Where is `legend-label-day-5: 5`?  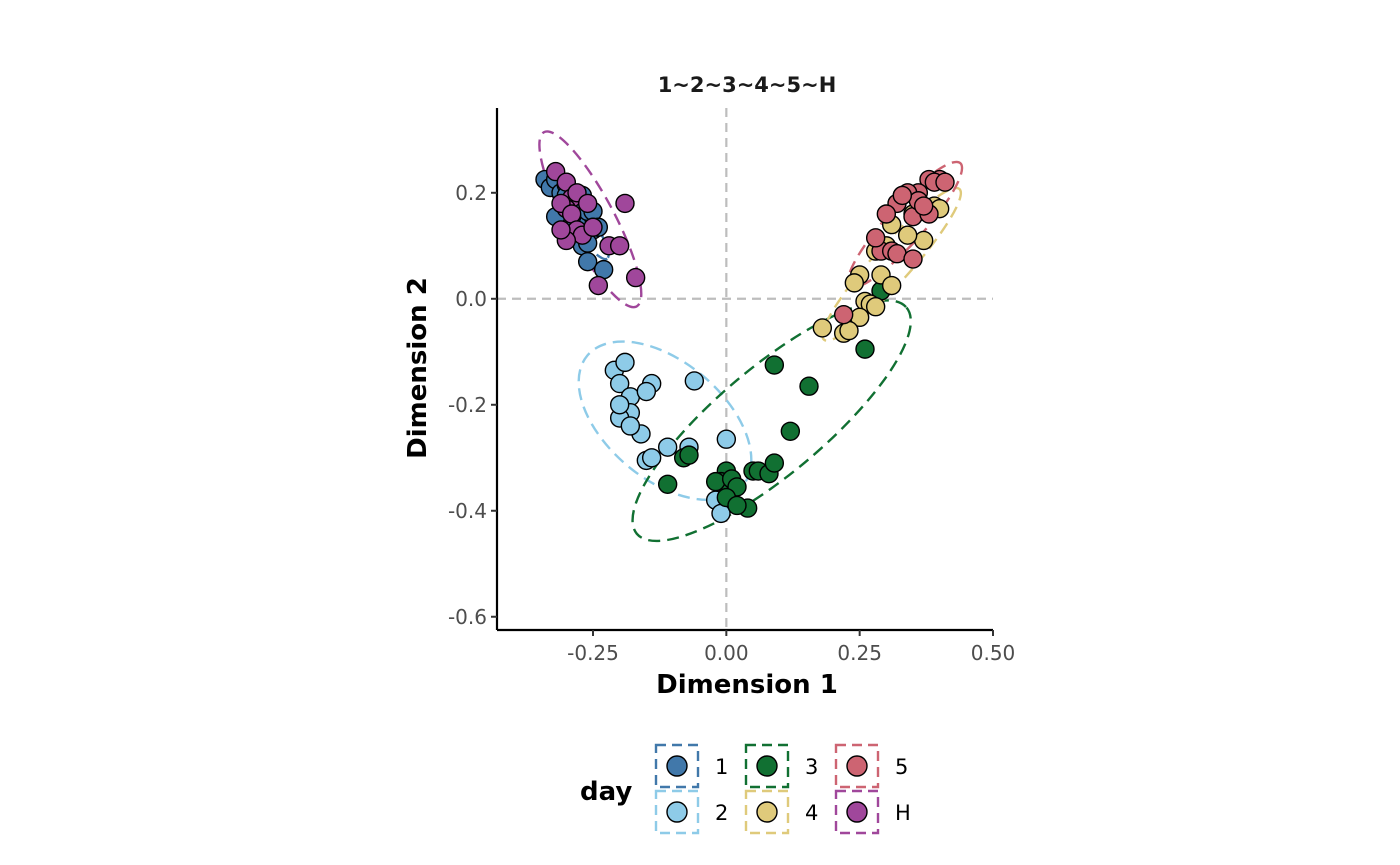 legend-label-day-5: 5 is located at coordinates (901, 767).